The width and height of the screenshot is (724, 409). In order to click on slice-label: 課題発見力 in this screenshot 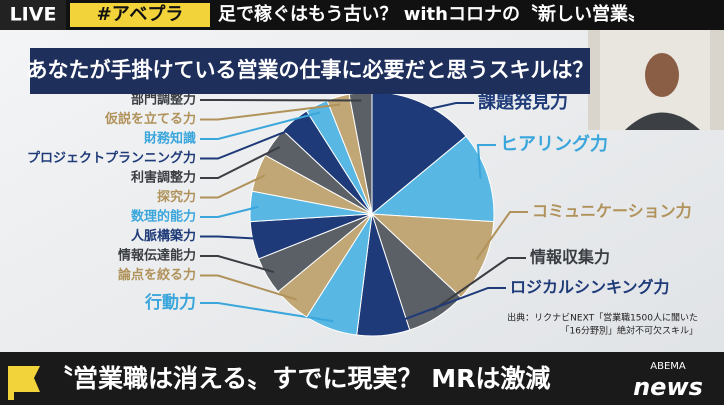, I will do `click(523, 102)`.